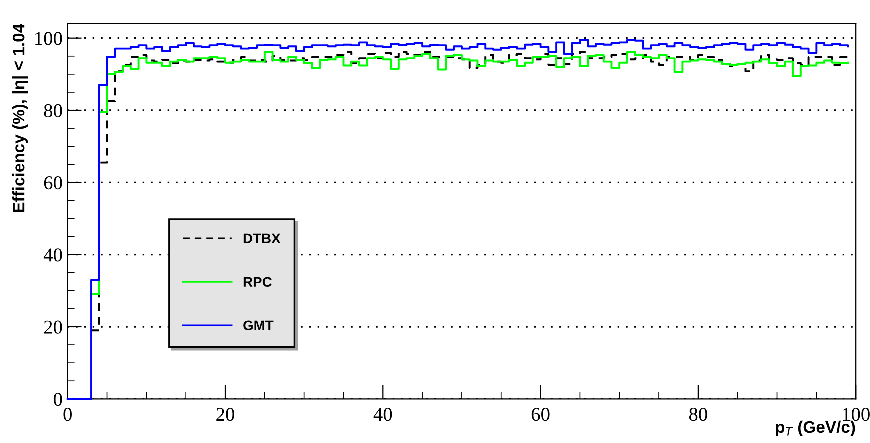 The width and height of the screenshot is (870, 443). Describe the element at coordinates (49, 39) in the screenshot. I see `y-tick-label: 100` at that location.